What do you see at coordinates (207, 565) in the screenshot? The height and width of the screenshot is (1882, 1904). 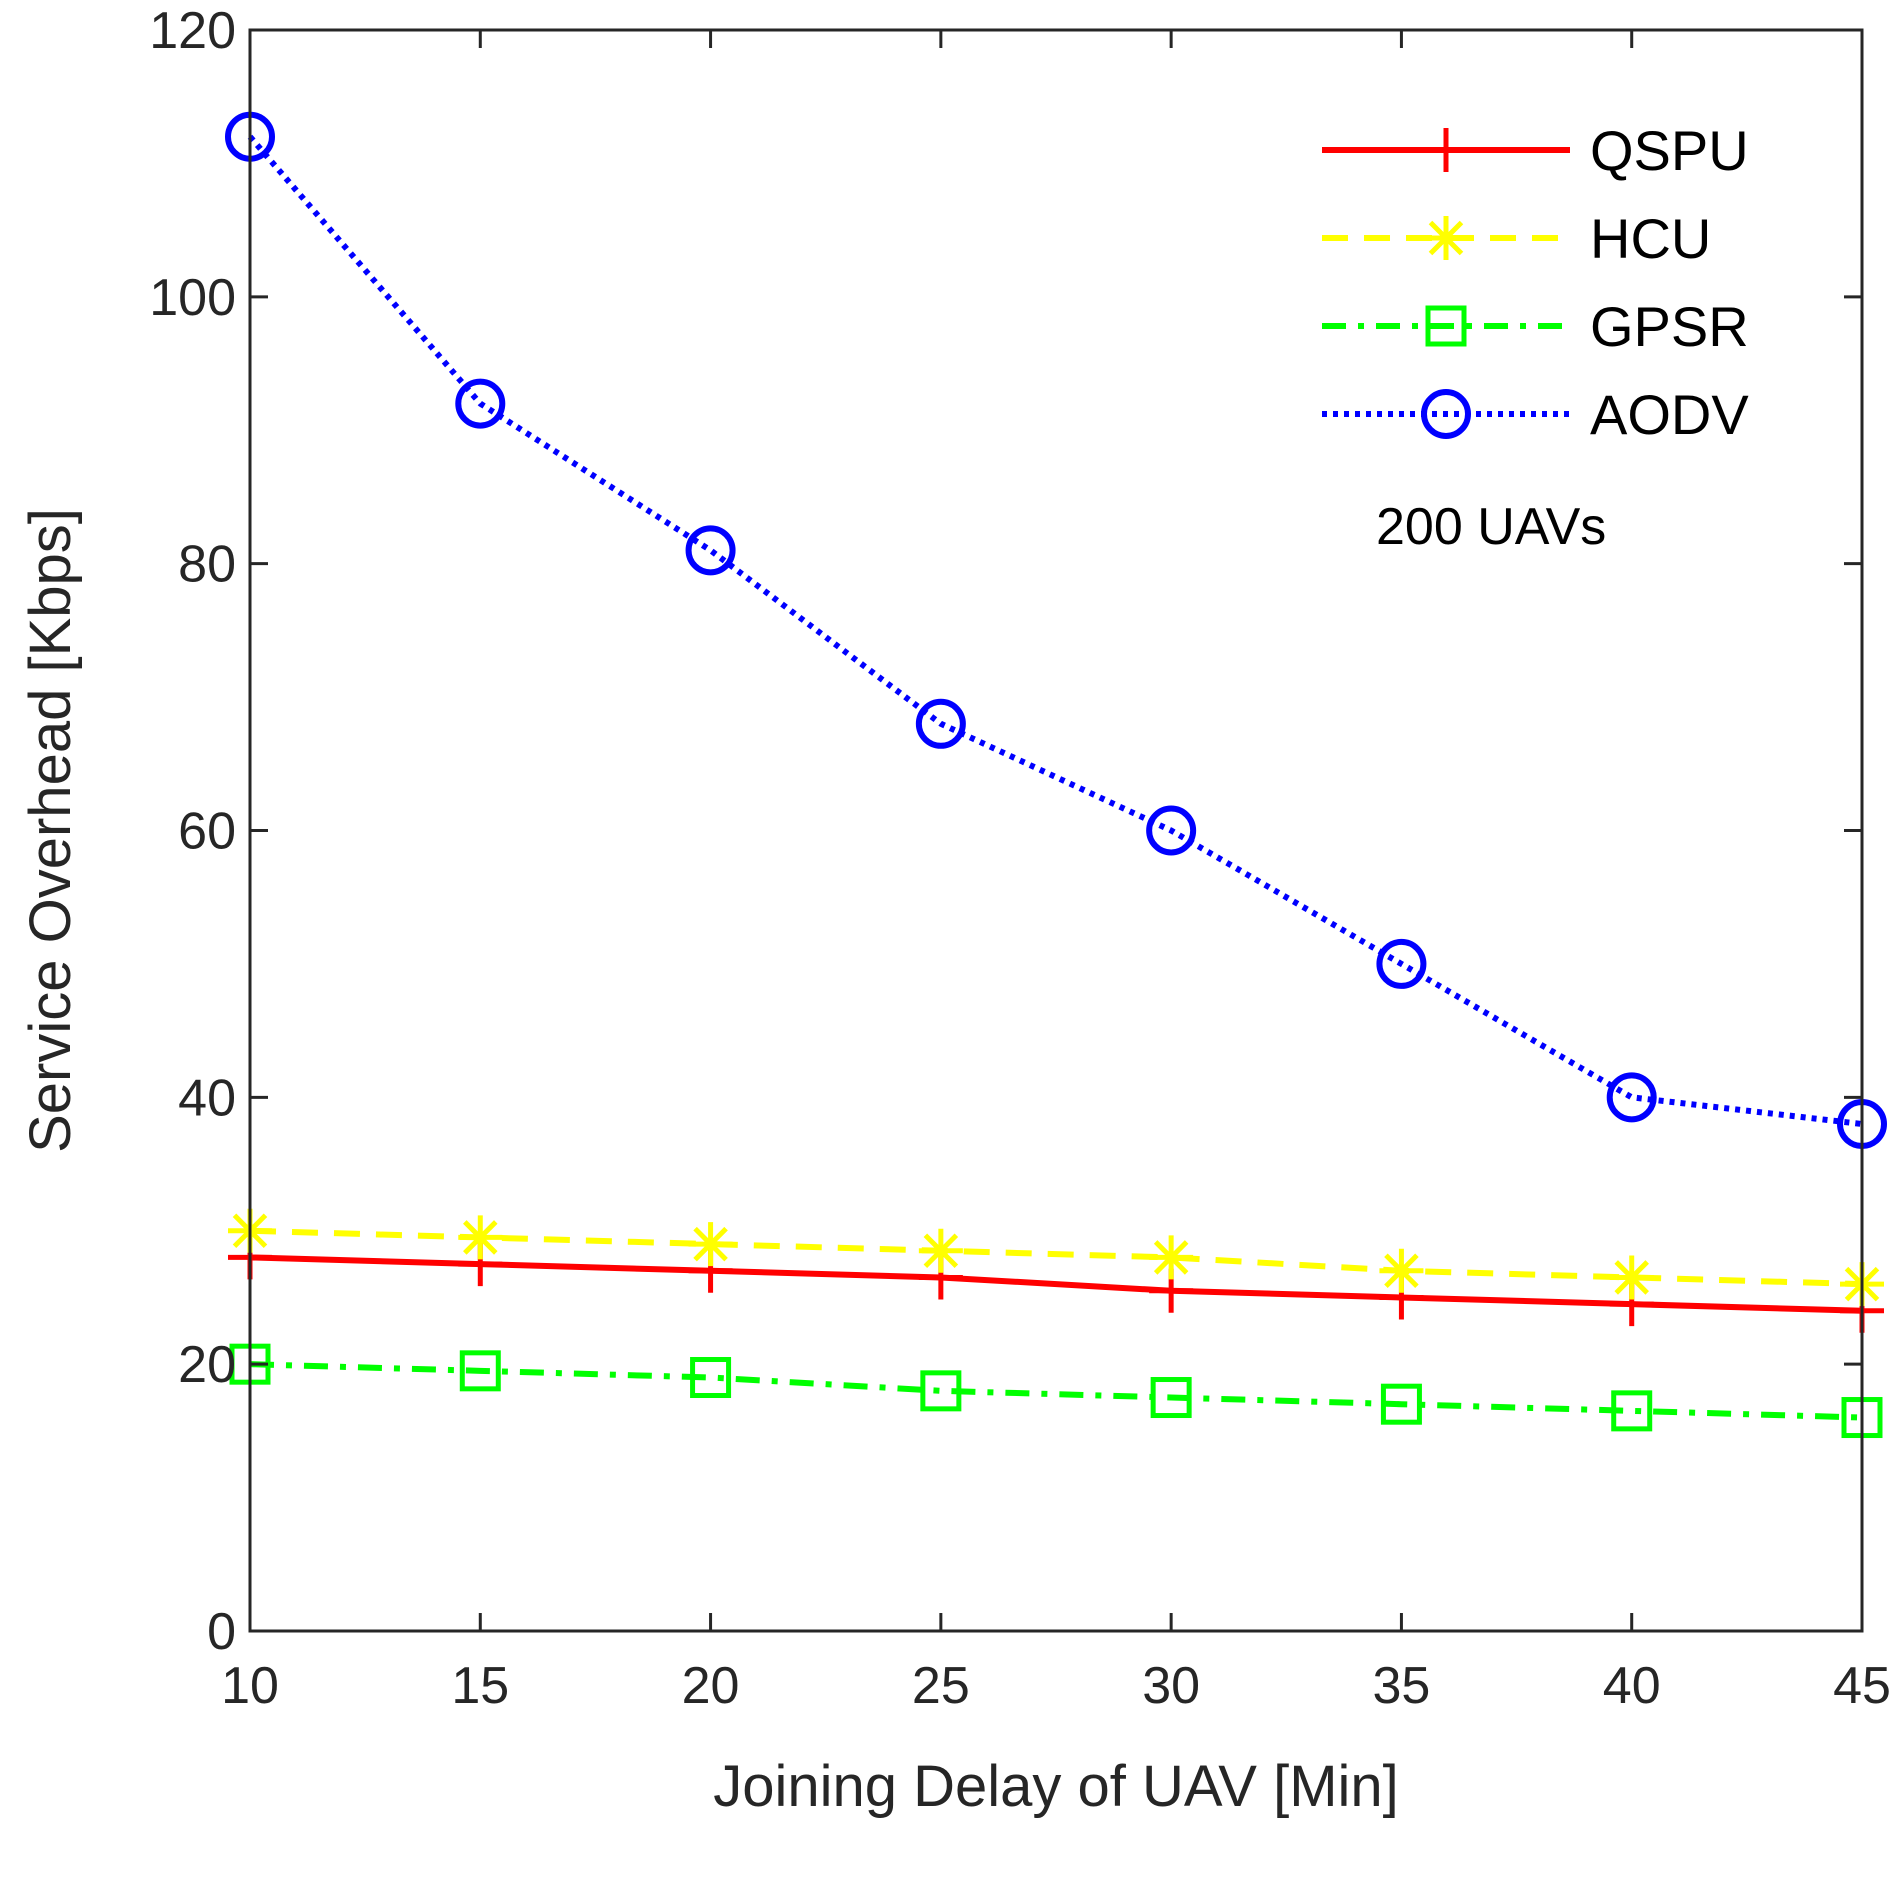 I see `y-tick-label: 80` at bounding box center [207, 565].